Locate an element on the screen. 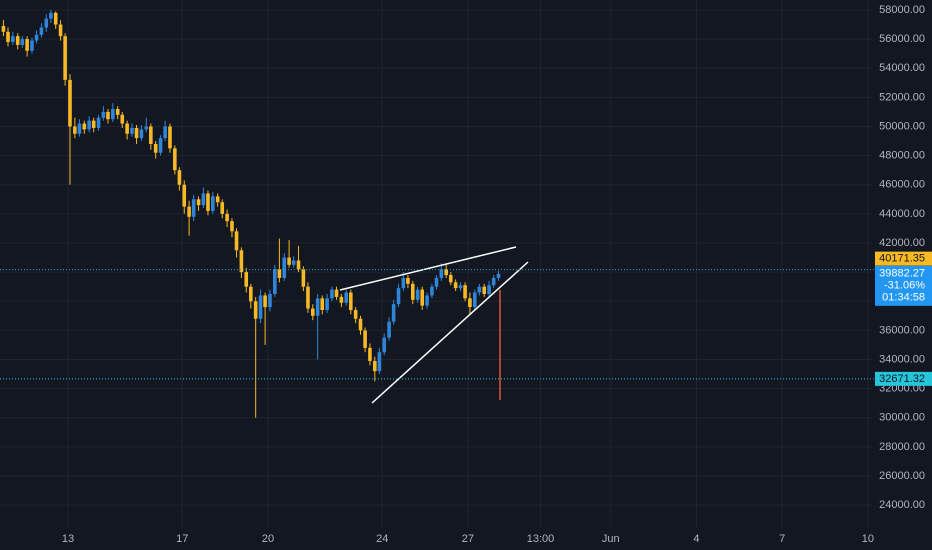  price-label: 32671.32 is located at coordinates (902, 379).